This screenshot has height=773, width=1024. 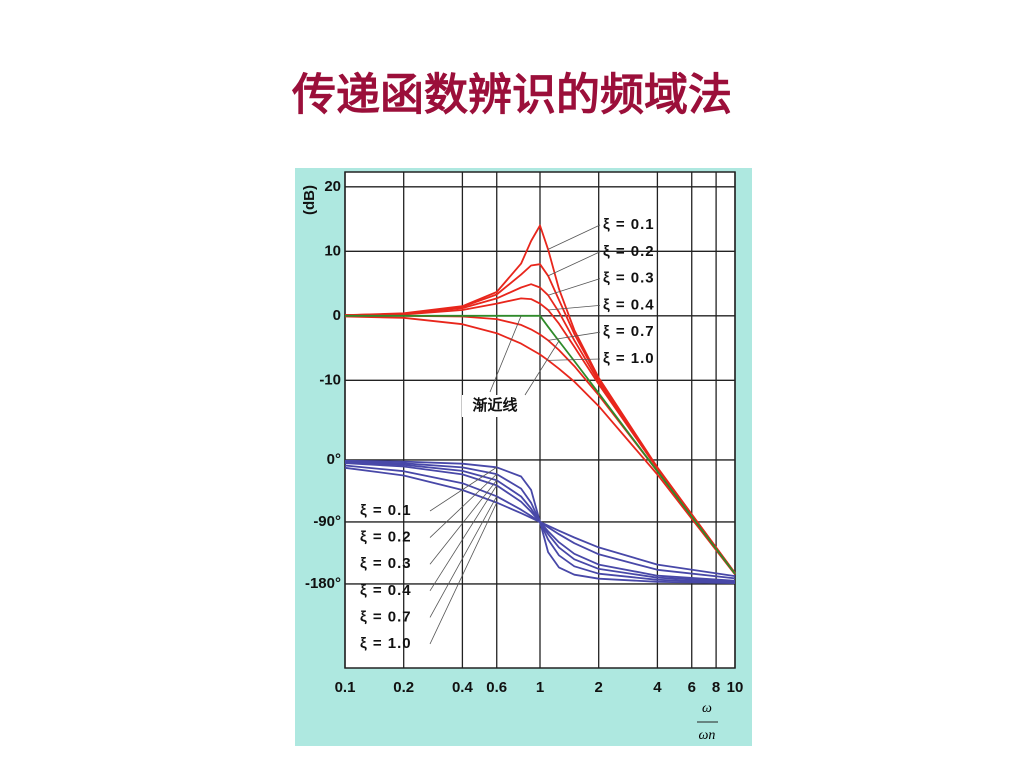 What do you see at coordinates (334, 459) in the screenshot?
I see `y-tick-label: 0°` at bounding box center [334, 459].